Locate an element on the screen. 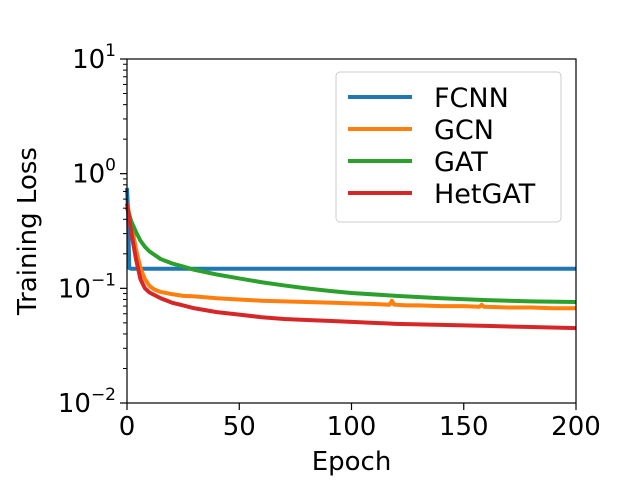 This screenshot has height=480, width=640. x-axis-label: Epoch is located at coordinates (352, 462).